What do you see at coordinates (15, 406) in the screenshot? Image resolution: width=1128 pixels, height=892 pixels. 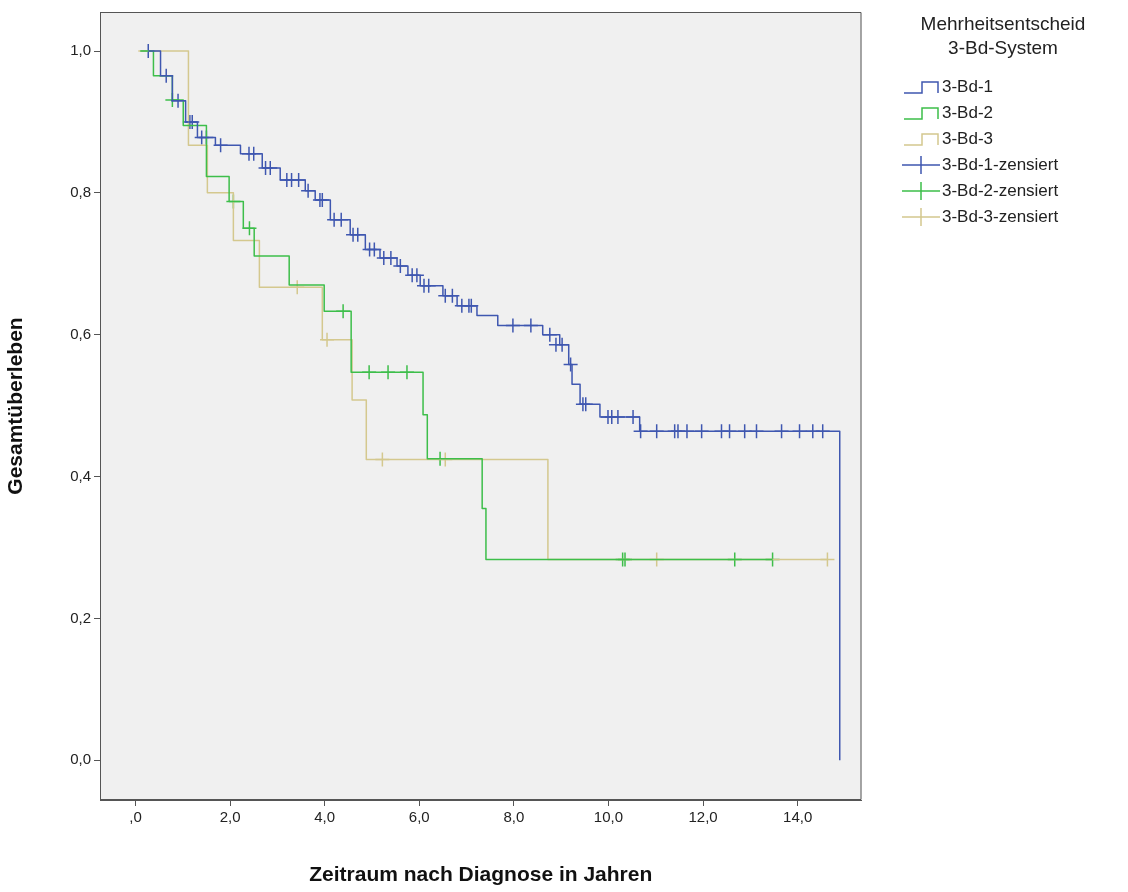 I see `y-axis-title: Gesamtüberleben` at bounding box center [15, 406].